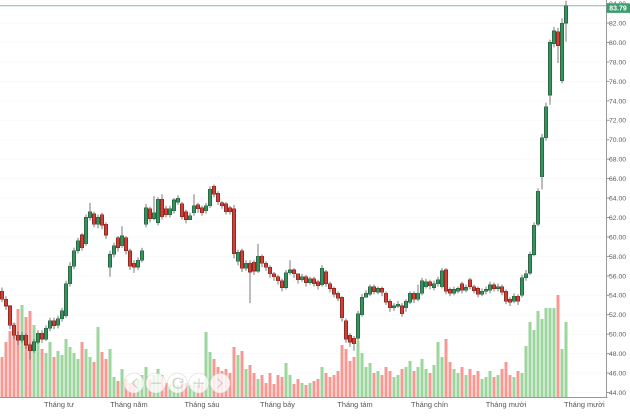  Describe the element at coordinates (617, 179) in the screenshot. I see `svg-text: 66.00` at that location.